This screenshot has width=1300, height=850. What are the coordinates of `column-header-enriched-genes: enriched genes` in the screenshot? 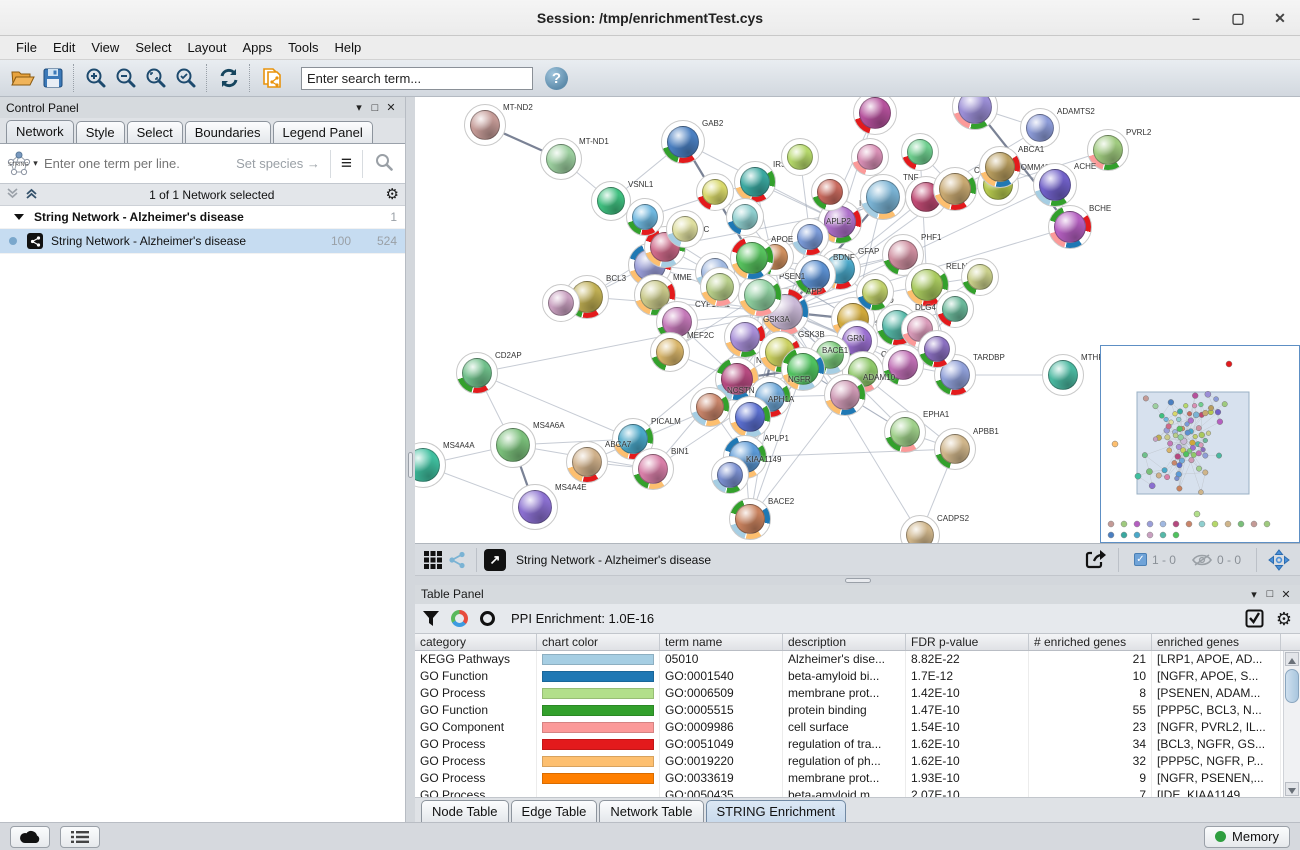 It's located at (1216, 642).